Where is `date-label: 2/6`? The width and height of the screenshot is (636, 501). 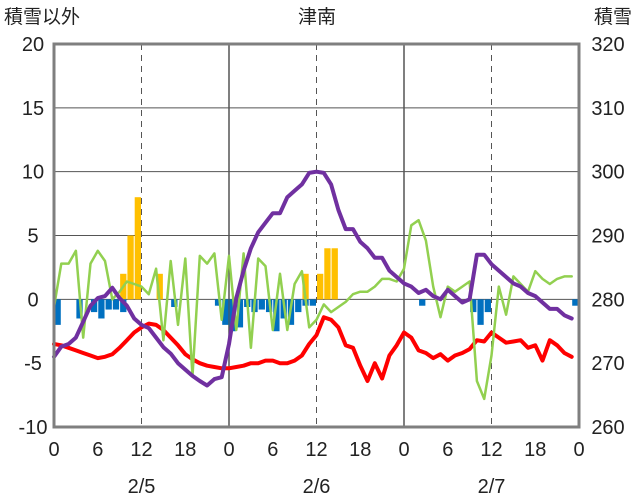
date-label: 2/6 is located at coordinates (317, 487).